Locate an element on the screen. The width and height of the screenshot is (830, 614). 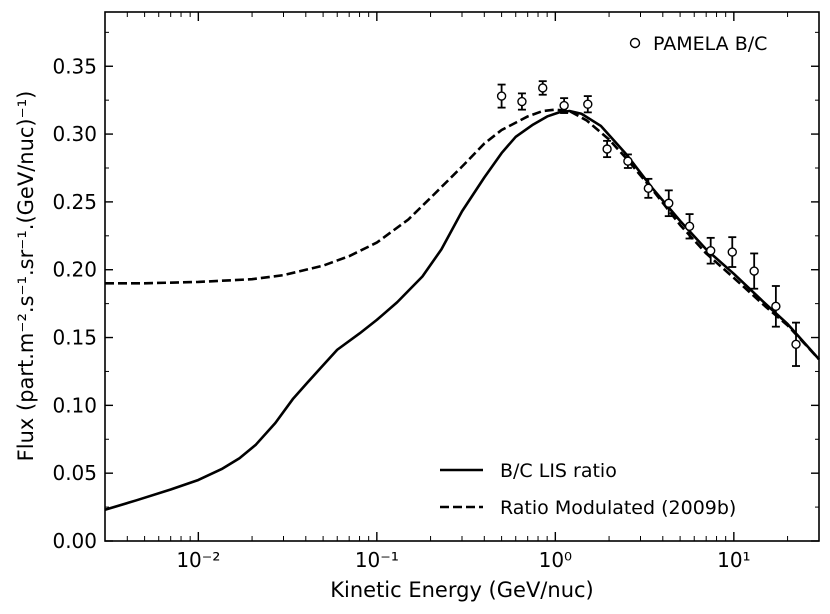
legend-lines: B/C LIS ratio Ratio Modulated (2009b) is located at coordinates (588, 489).